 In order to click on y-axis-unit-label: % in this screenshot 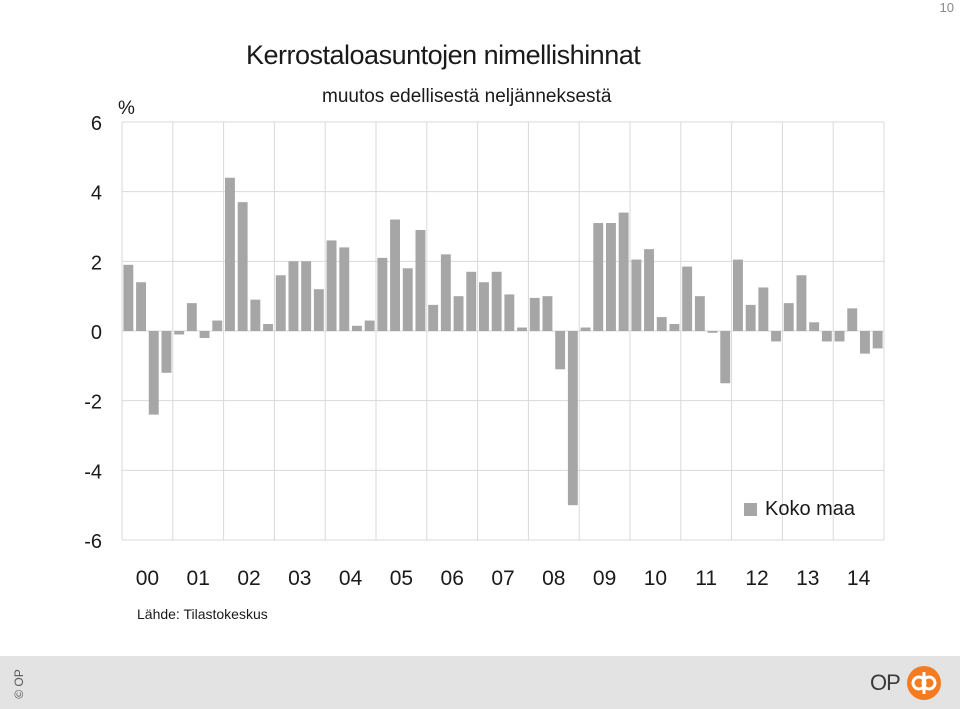, I will do `click(126, 108)`.